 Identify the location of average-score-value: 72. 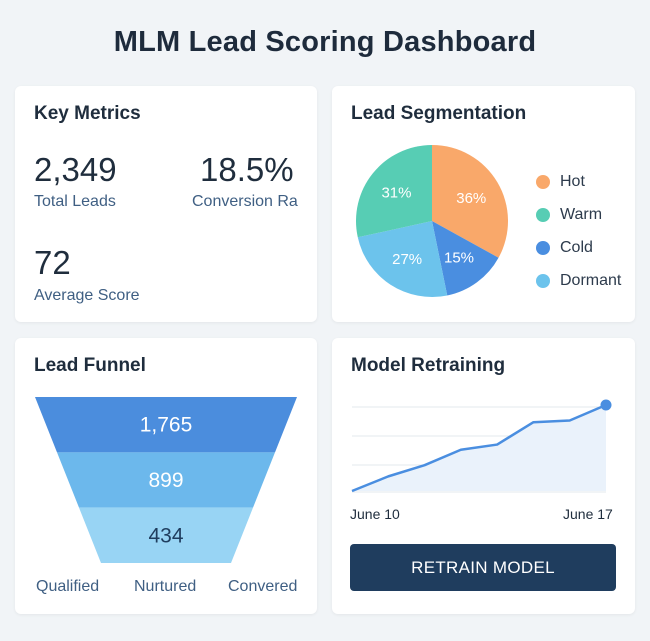
(52, 262).